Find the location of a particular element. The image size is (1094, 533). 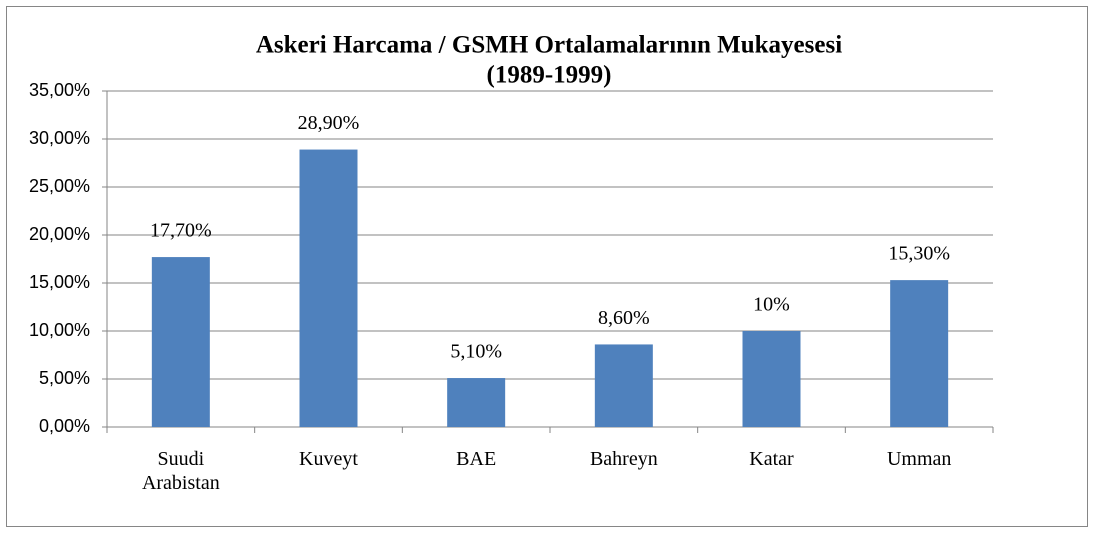

x-tick-label: Suudi Arabistan is located at coordinates (180, 471).